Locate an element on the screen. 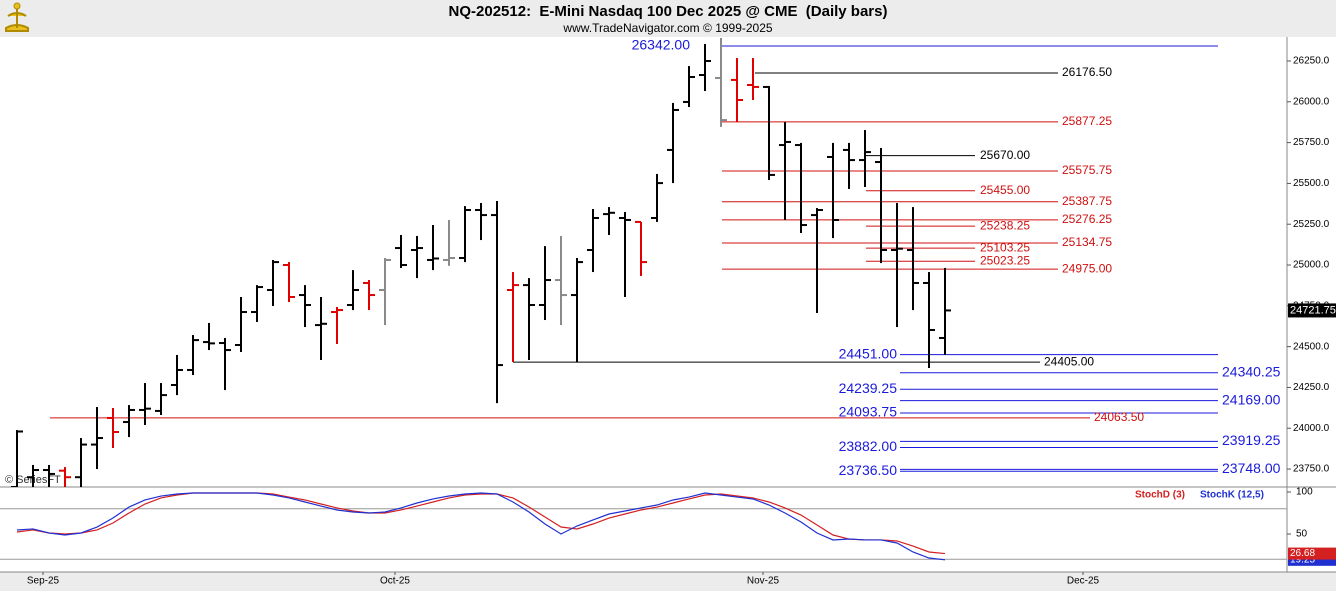 Image resolution: width=1336 pixels, height=591 pixels. x-axis-bg is located at coordinates (668, 581).